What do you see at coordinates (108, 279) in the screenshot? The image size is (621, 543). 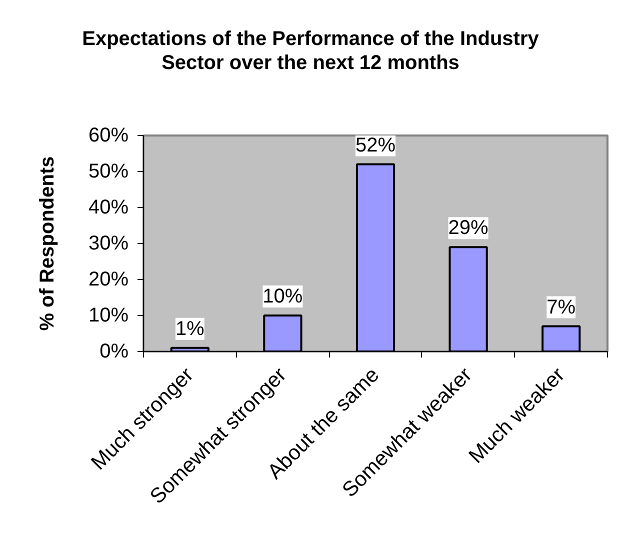 I see `y-tick-label: 20%` at bounding box center [108, 279].